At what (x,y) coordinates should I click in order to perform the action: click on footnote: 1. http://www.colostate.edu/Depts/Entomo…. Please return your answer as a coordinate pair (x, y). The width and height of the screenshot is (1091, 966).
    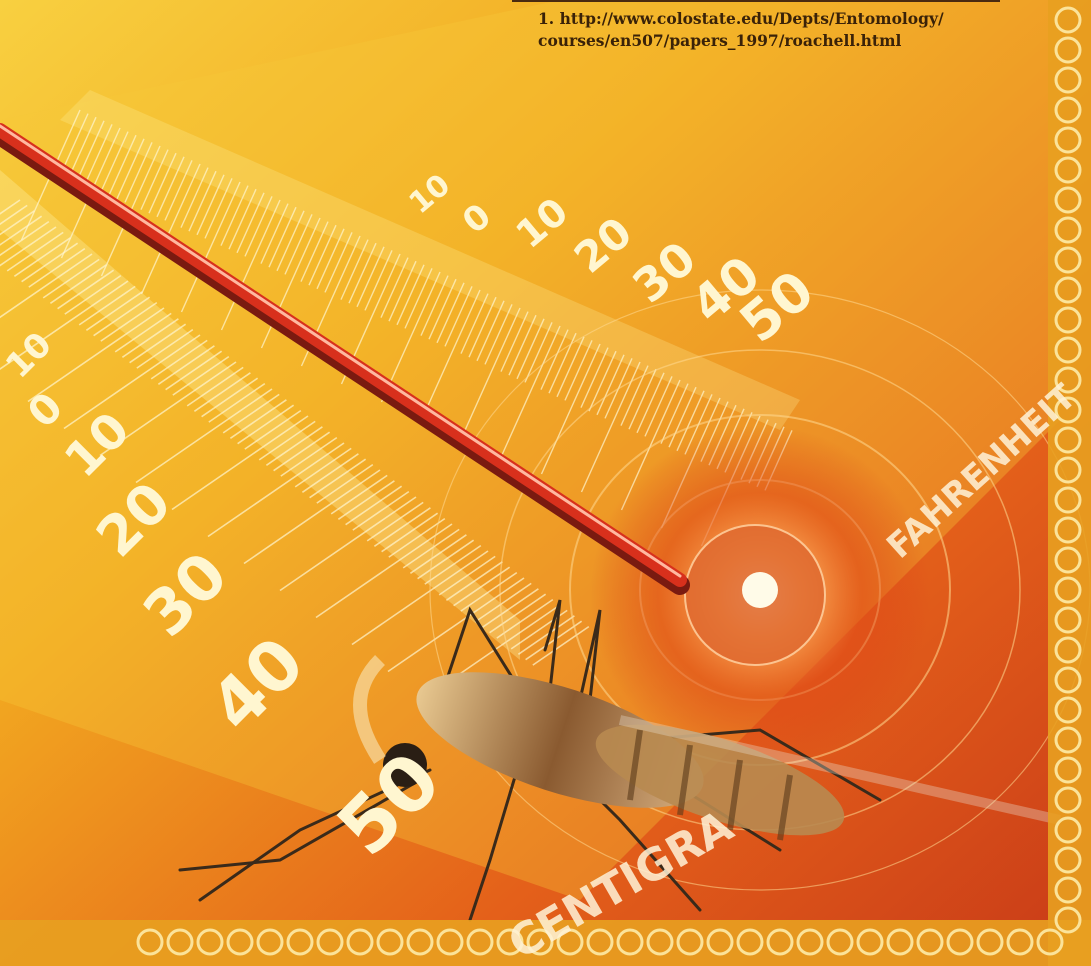
    Looking at the image, I should click on (756, 26).